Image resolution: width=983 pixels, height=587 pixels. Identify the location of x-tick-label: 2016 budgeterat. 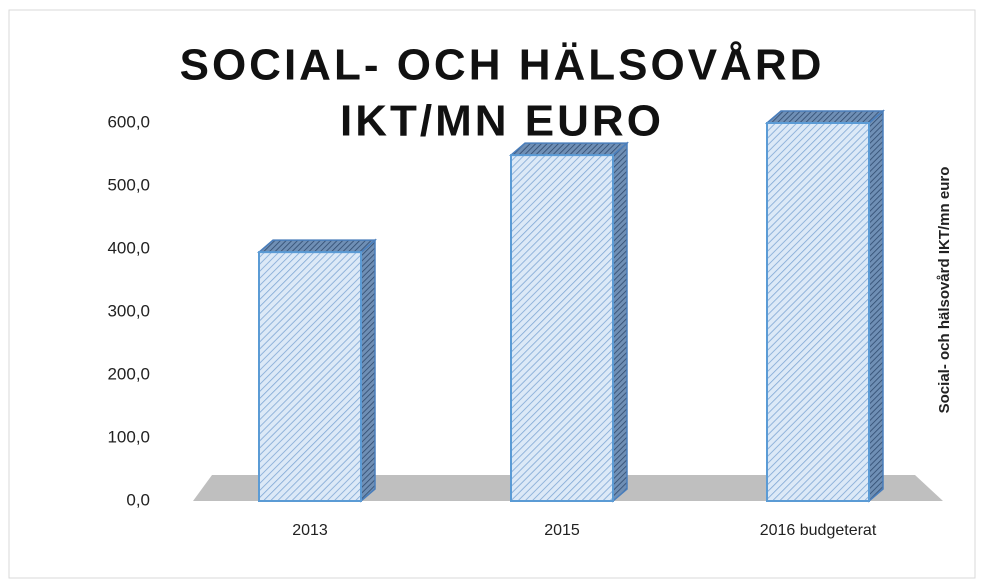
(818, 530).